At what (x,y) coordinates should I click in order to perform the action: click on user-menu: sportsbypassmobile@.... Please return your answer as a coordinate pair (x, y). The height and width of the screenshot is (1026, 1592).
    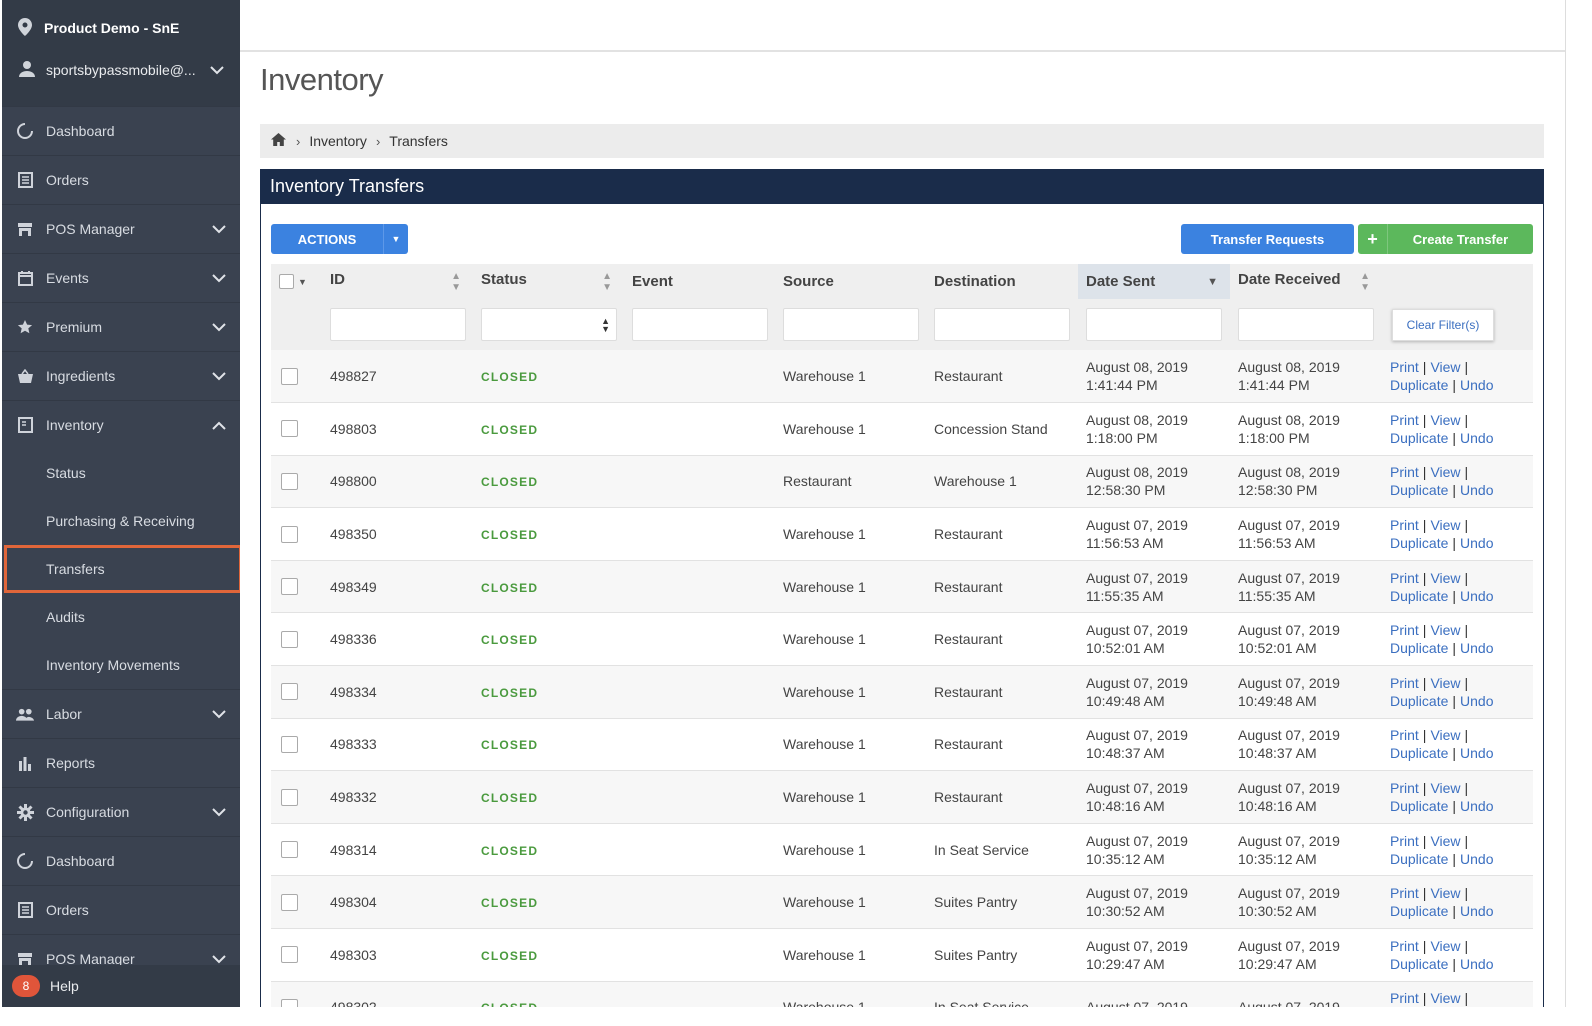
    Looking at the image, I should click on (121, 70).